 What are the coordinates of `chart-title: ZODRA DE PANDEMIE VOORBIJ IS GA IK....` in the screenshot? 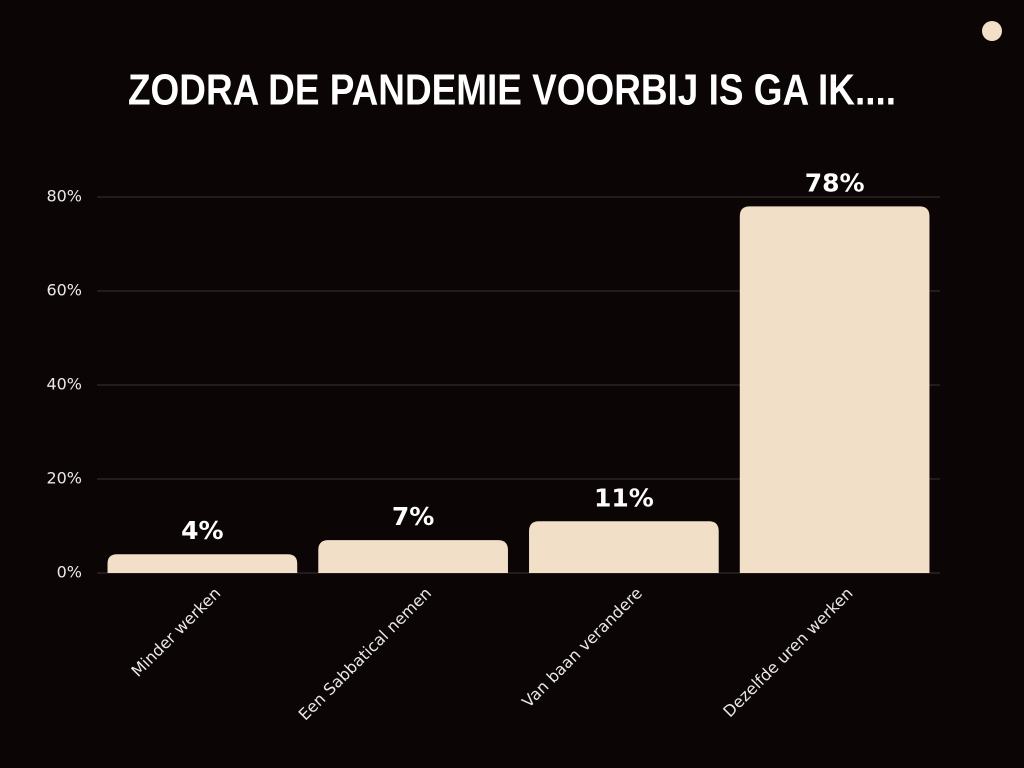 It's located at (512, 90).